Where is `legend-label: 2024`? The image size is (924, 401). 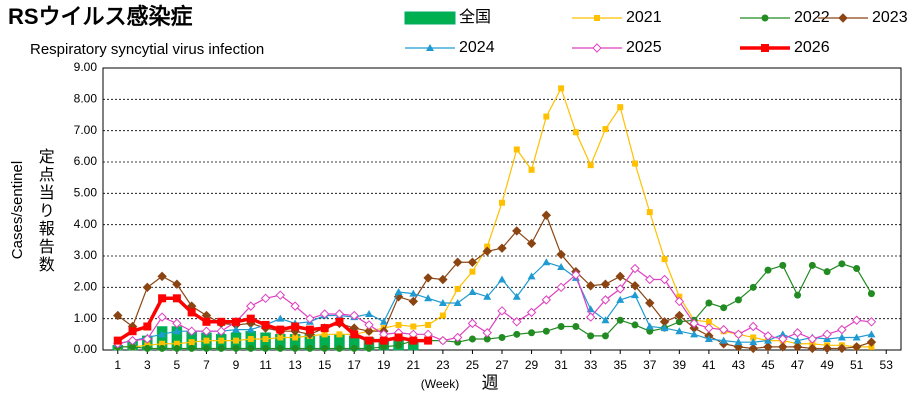
legend-label: 2024 is located at coordinates (477, 47).